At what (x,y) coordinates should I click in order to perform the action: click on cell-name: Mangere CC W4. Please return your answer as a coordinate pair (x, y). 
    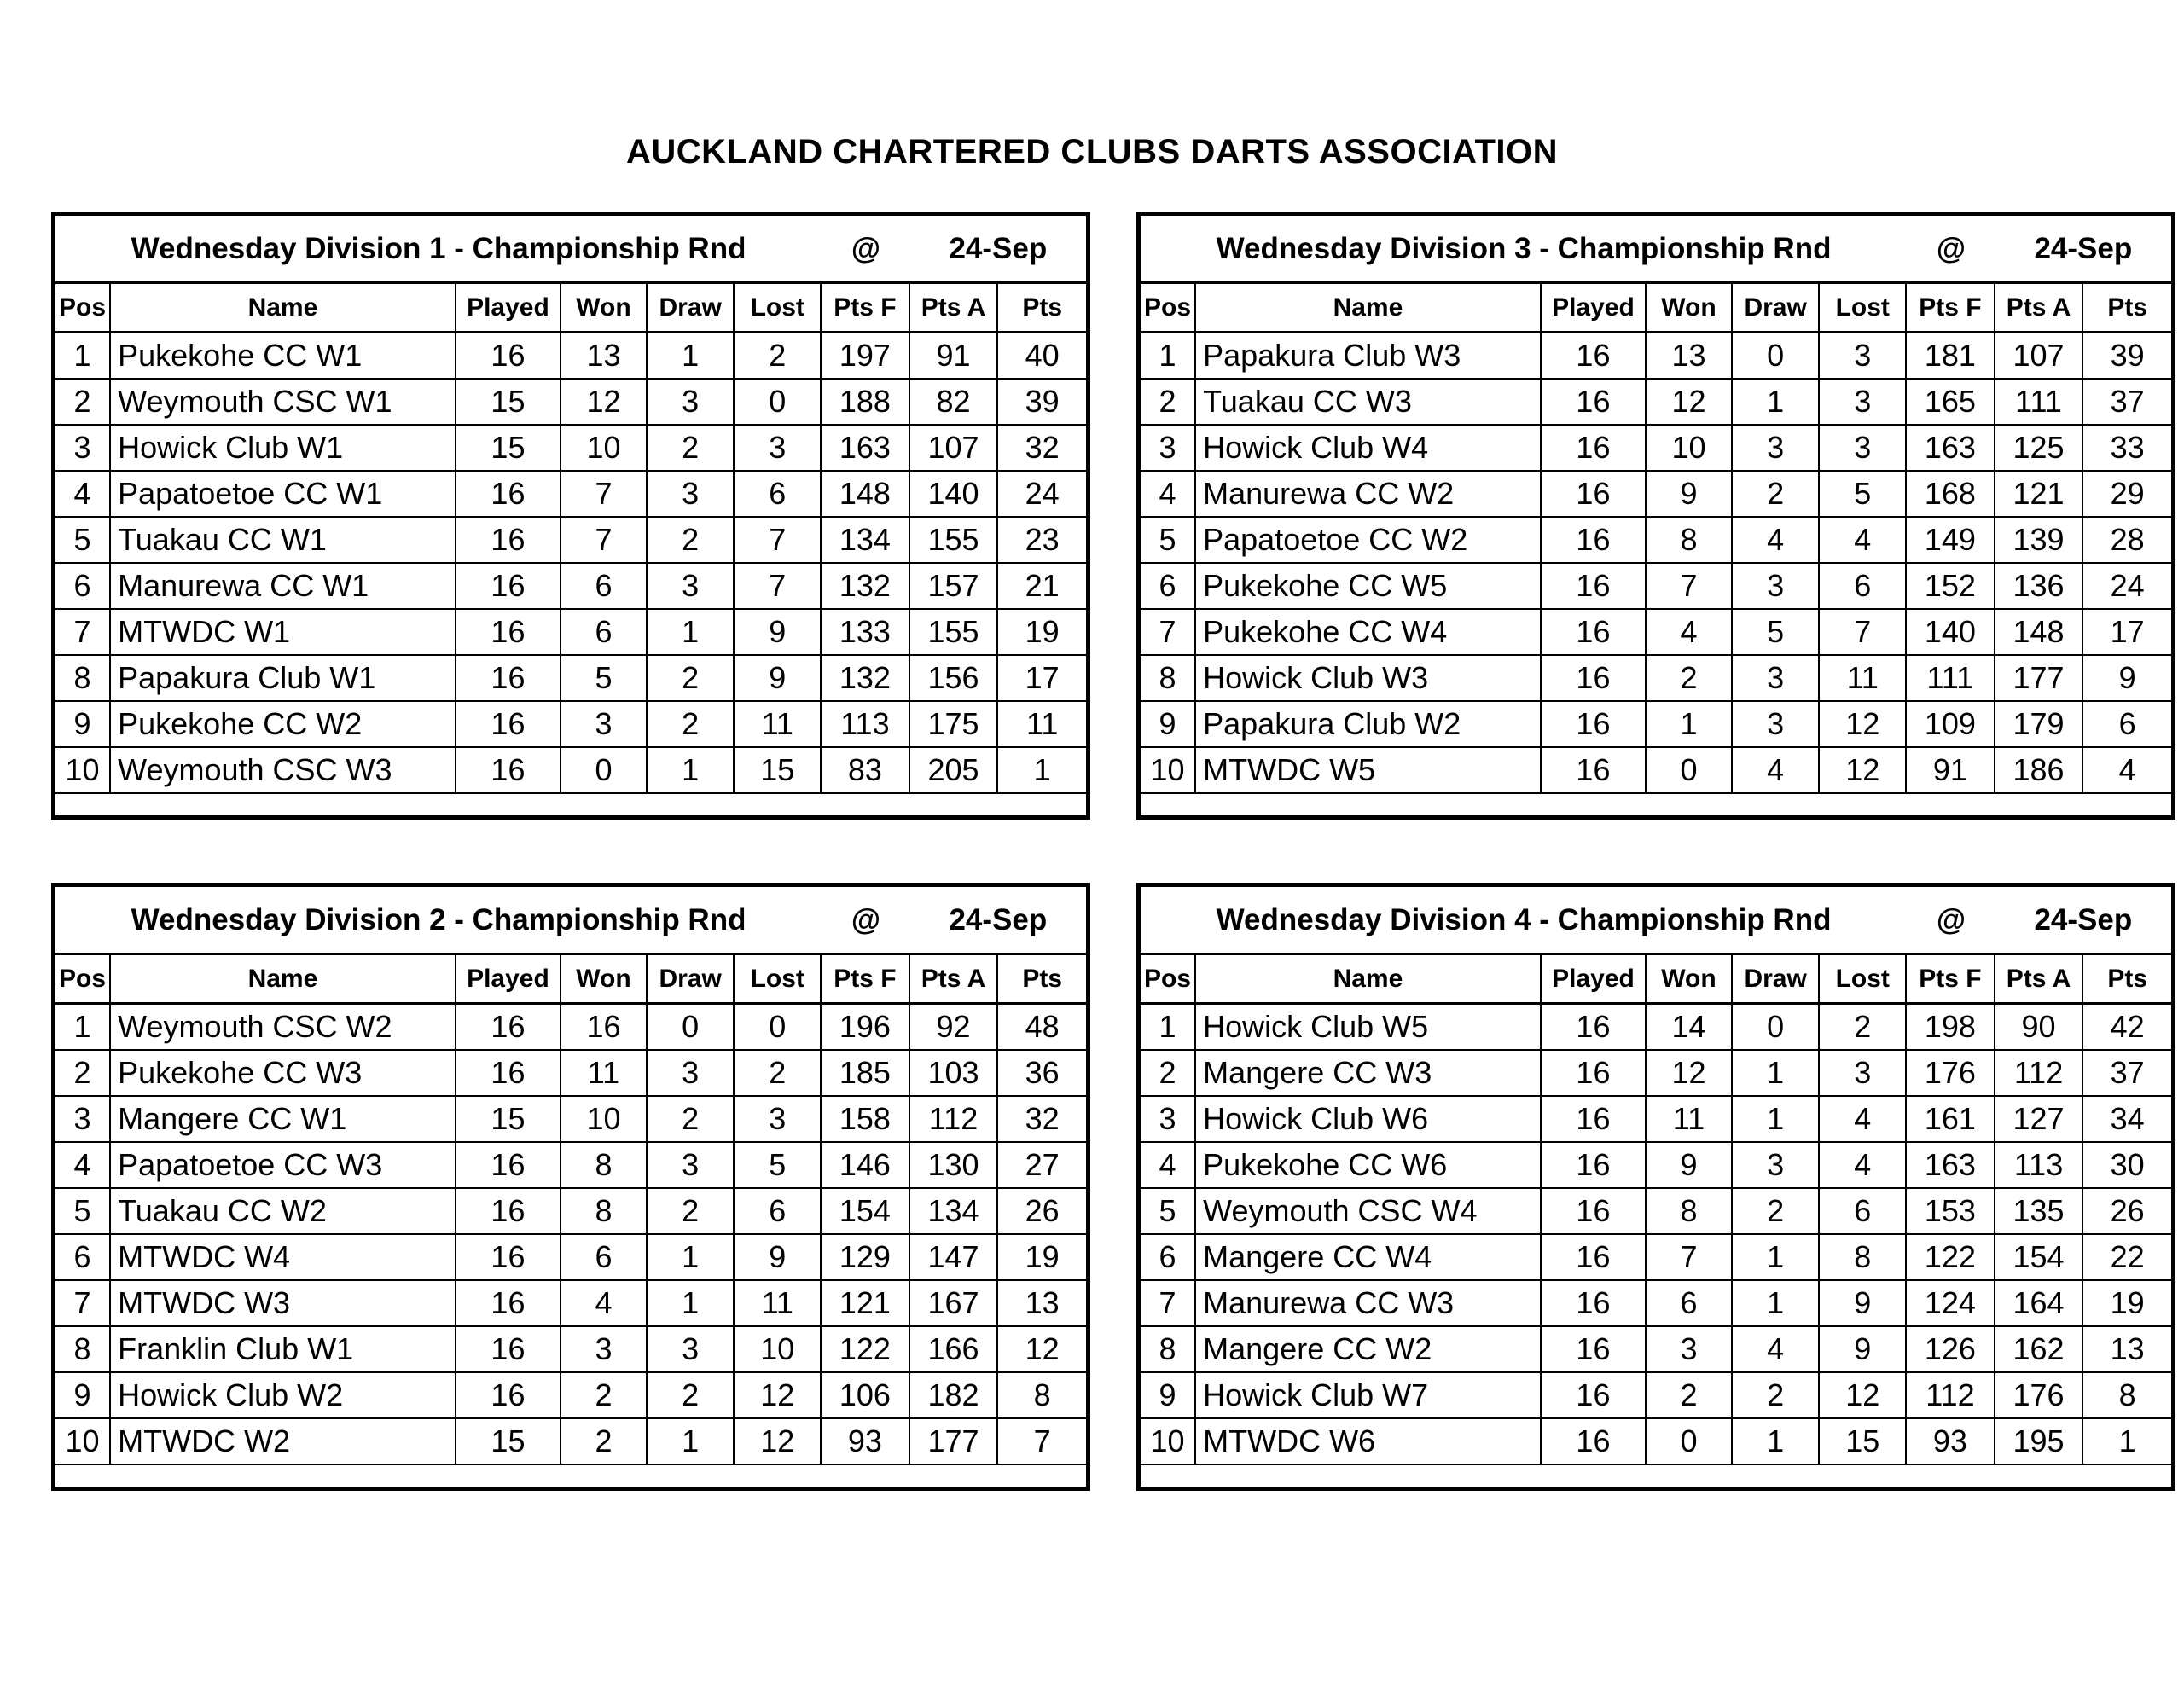
    Looking at the image, I should click on (1369, 1257).